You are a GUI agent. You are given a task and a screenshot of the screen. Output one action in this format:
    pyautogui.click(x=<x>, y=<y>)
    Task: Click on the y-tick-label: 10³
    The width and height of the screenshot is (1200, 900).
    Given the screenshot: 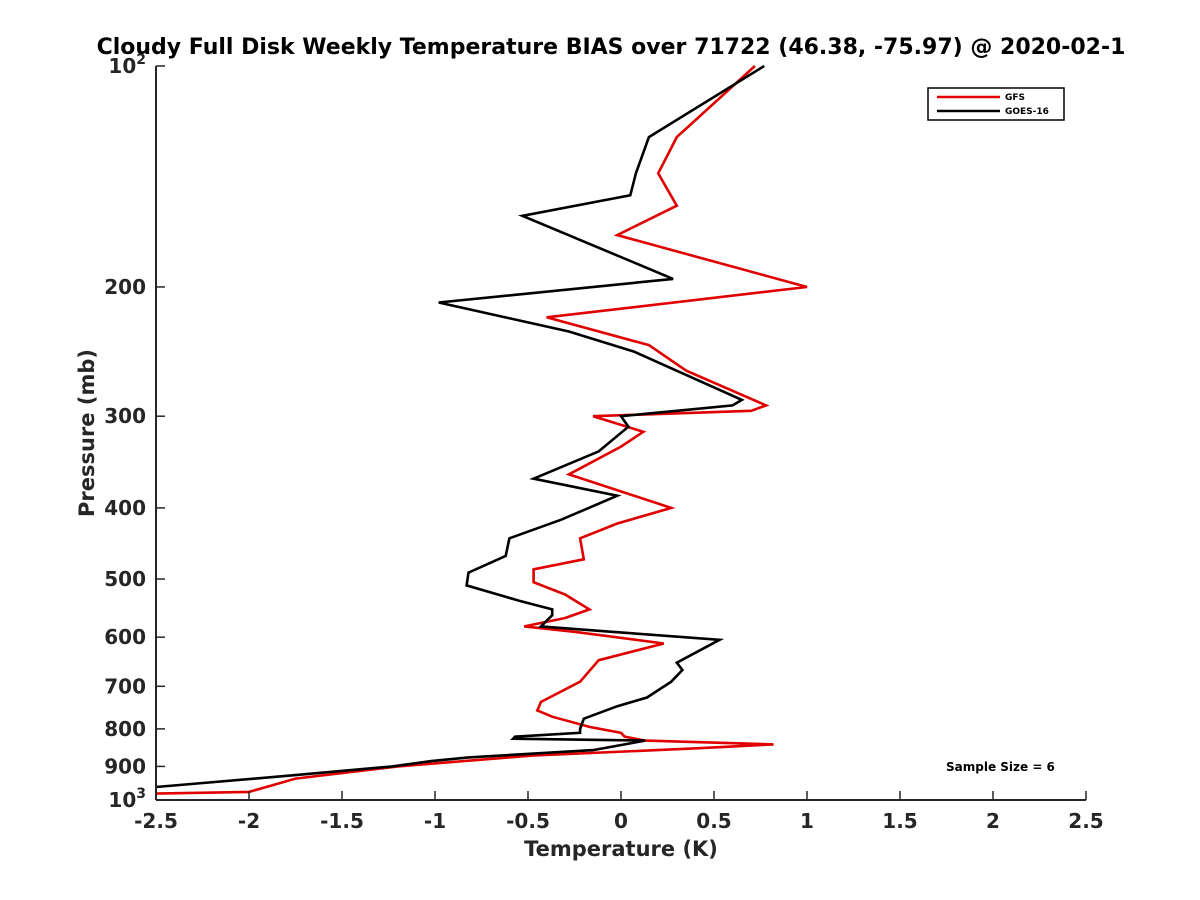 What is the action you would take?
    pyautogui.click(x=127, y=799)
    